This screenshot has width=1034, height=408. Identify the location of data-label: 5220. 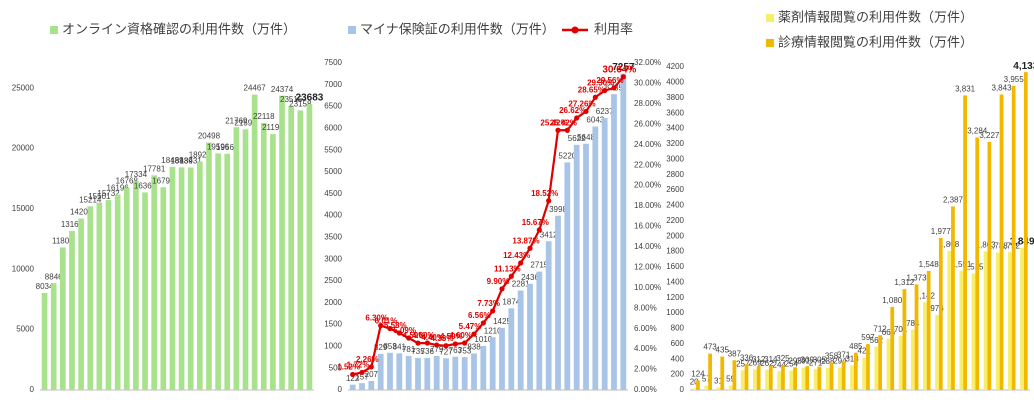
(567, 156).